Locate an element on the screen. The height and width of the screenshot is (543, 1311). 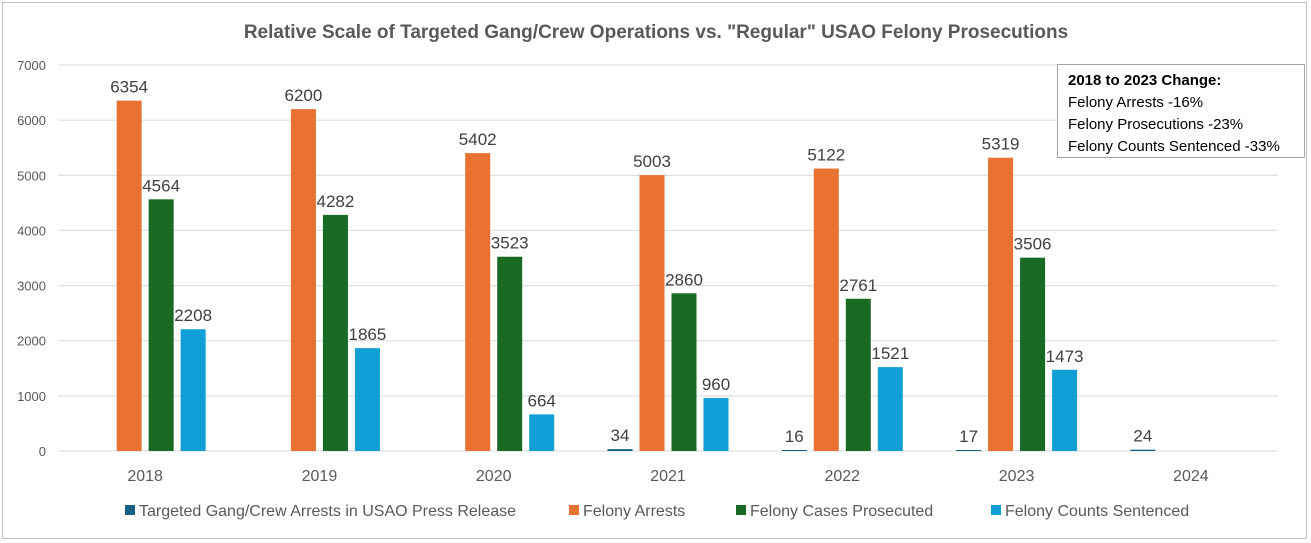
data-label: 34 is located at coordinates (620, 435).